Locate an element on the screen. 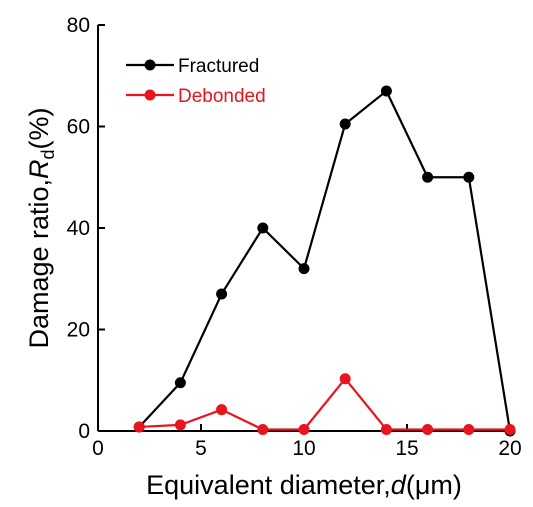 This screenshot has width=533, height=507. x-tick-label: 5 is located at coordinates (201, 448).